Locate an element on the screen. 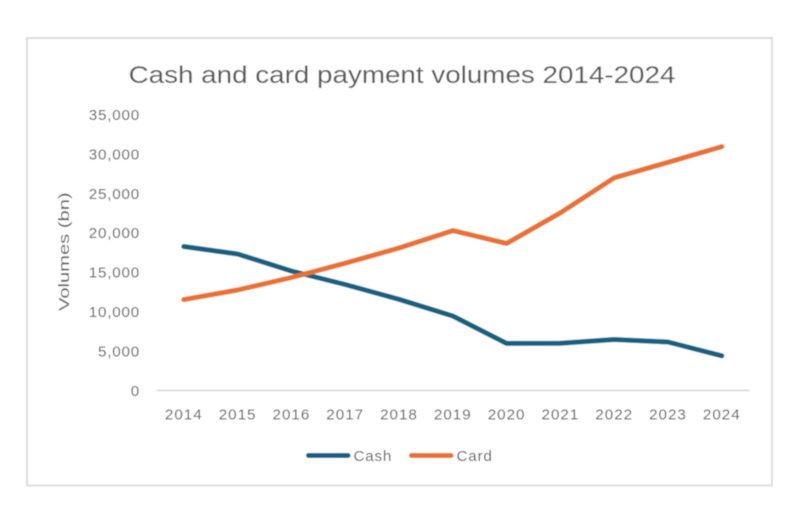 This screenshot has width=800, height=531. svg-text: 2020 is located at coordinates (507, 415).